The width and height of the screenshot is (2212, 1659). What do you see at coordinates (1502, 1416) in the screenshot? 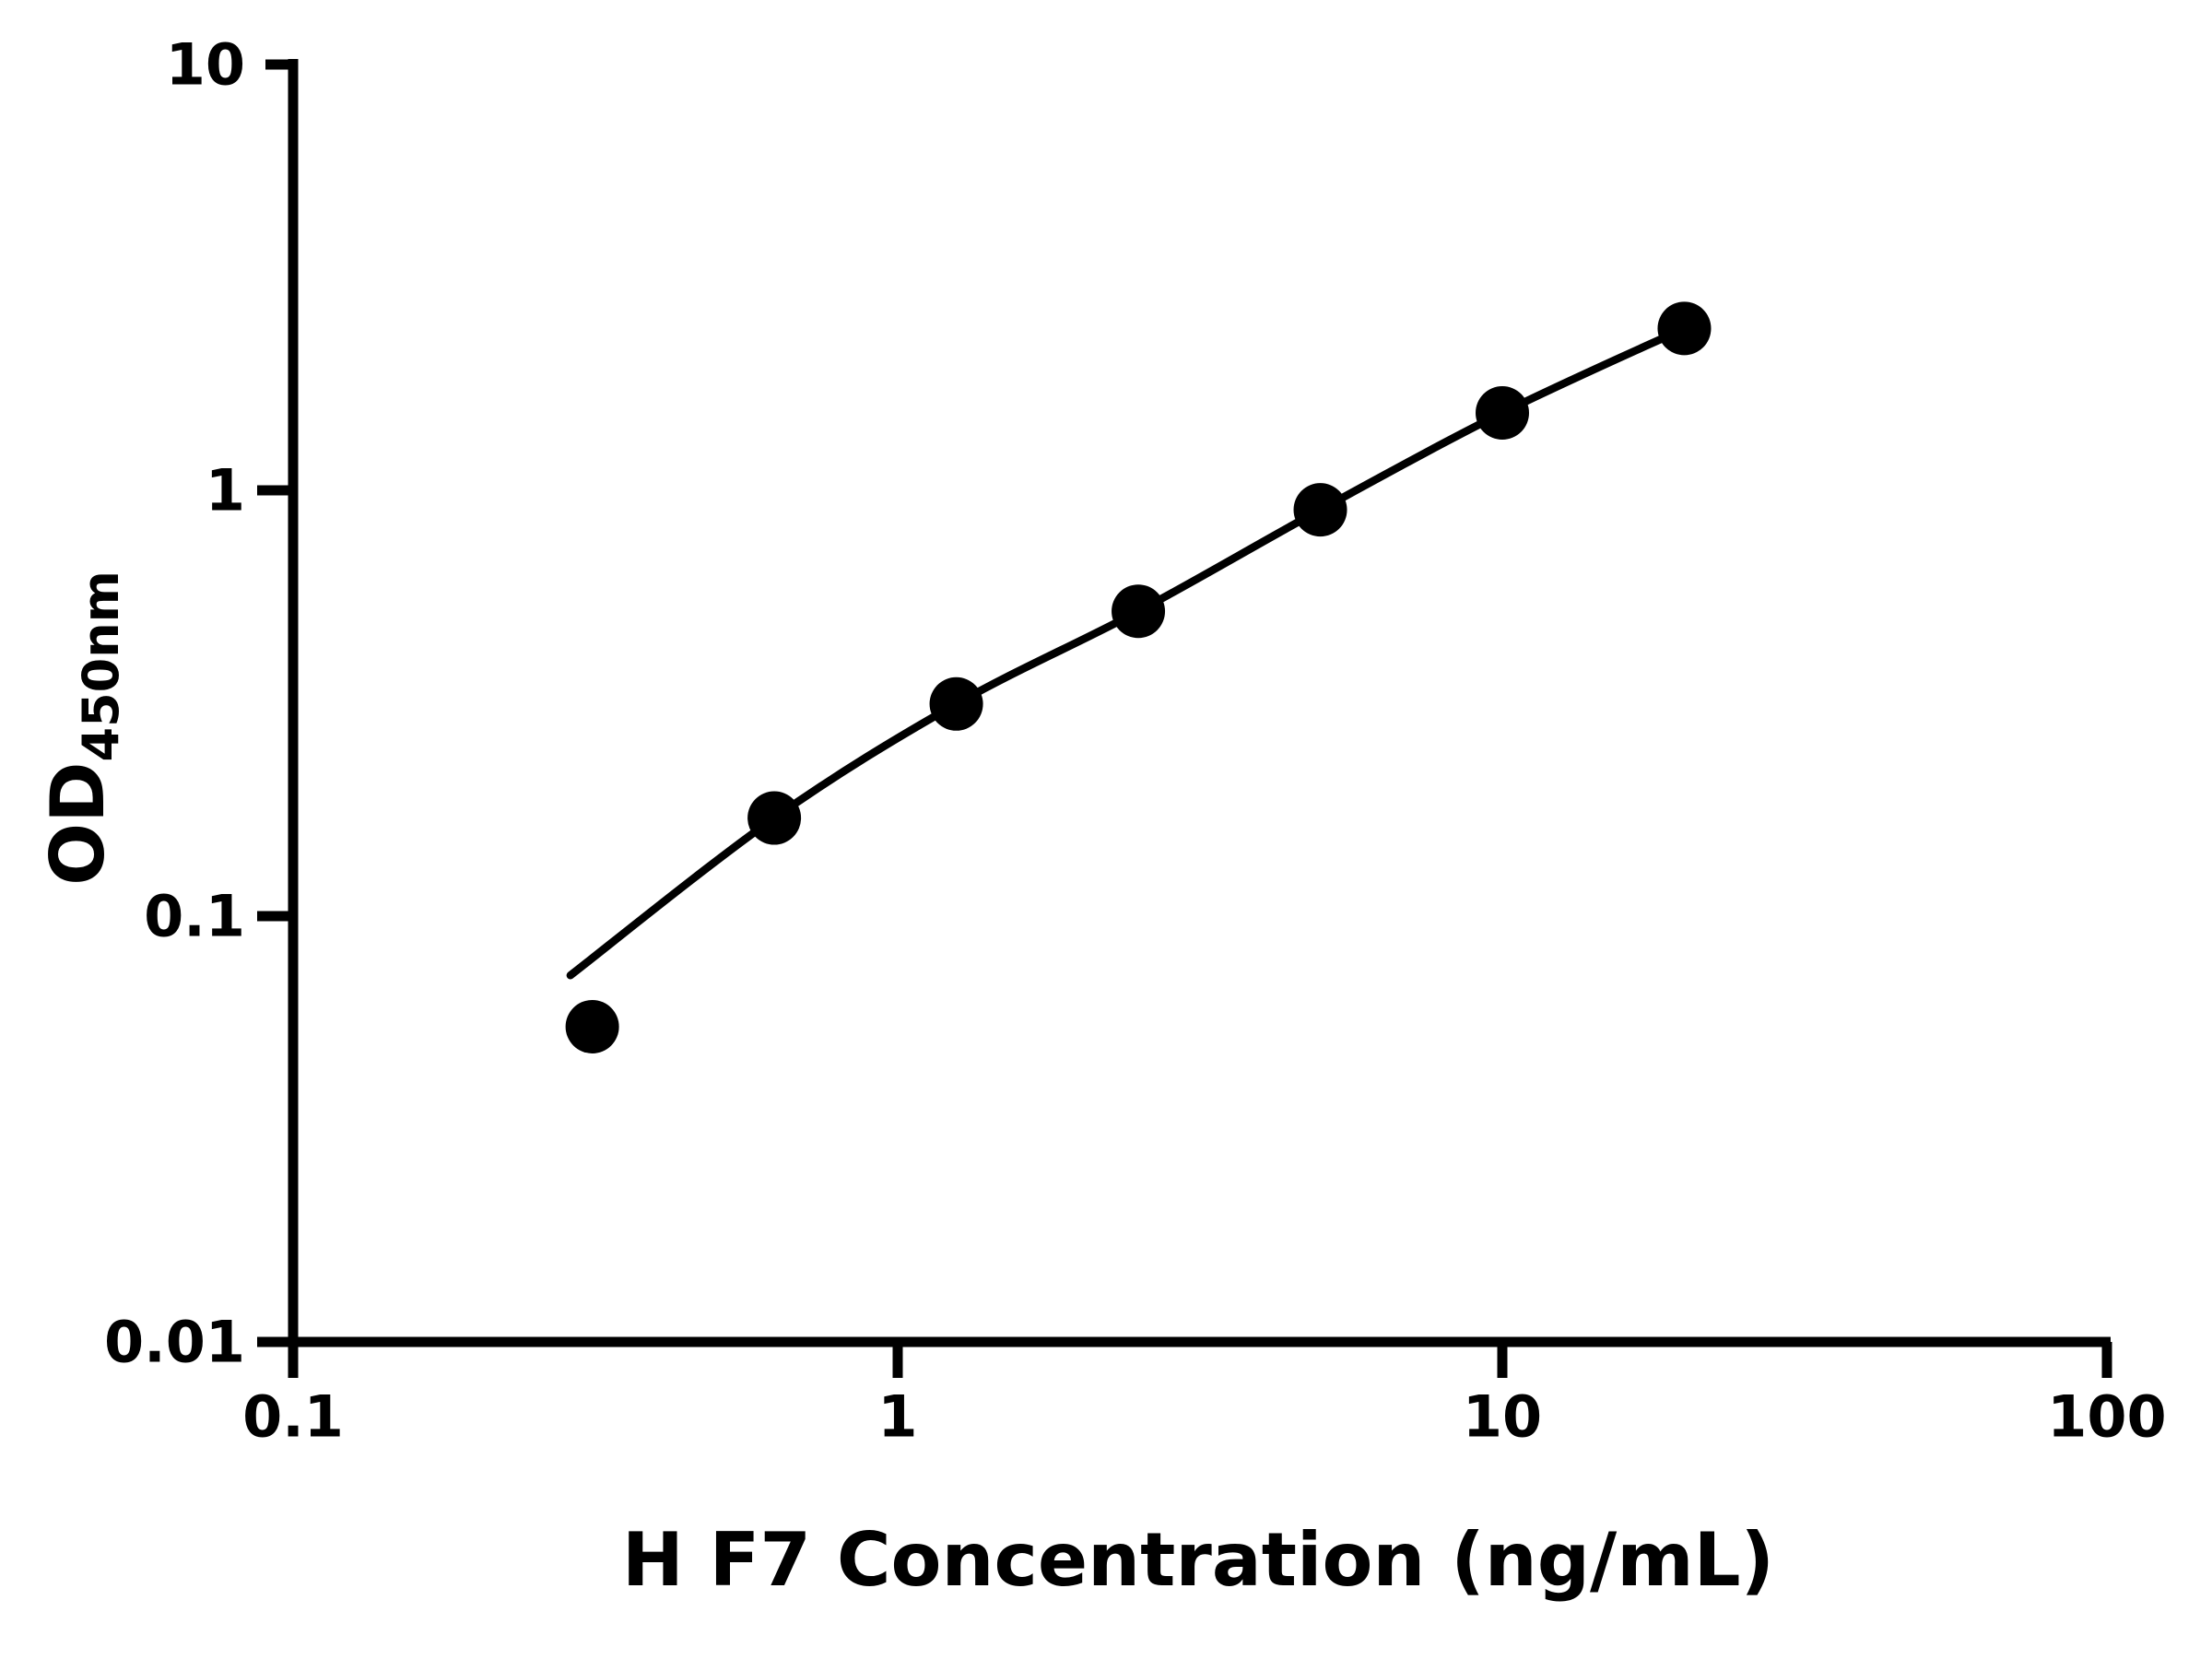
I see `x-tick-label-2: 10` at bounding box center [1502, 1416].